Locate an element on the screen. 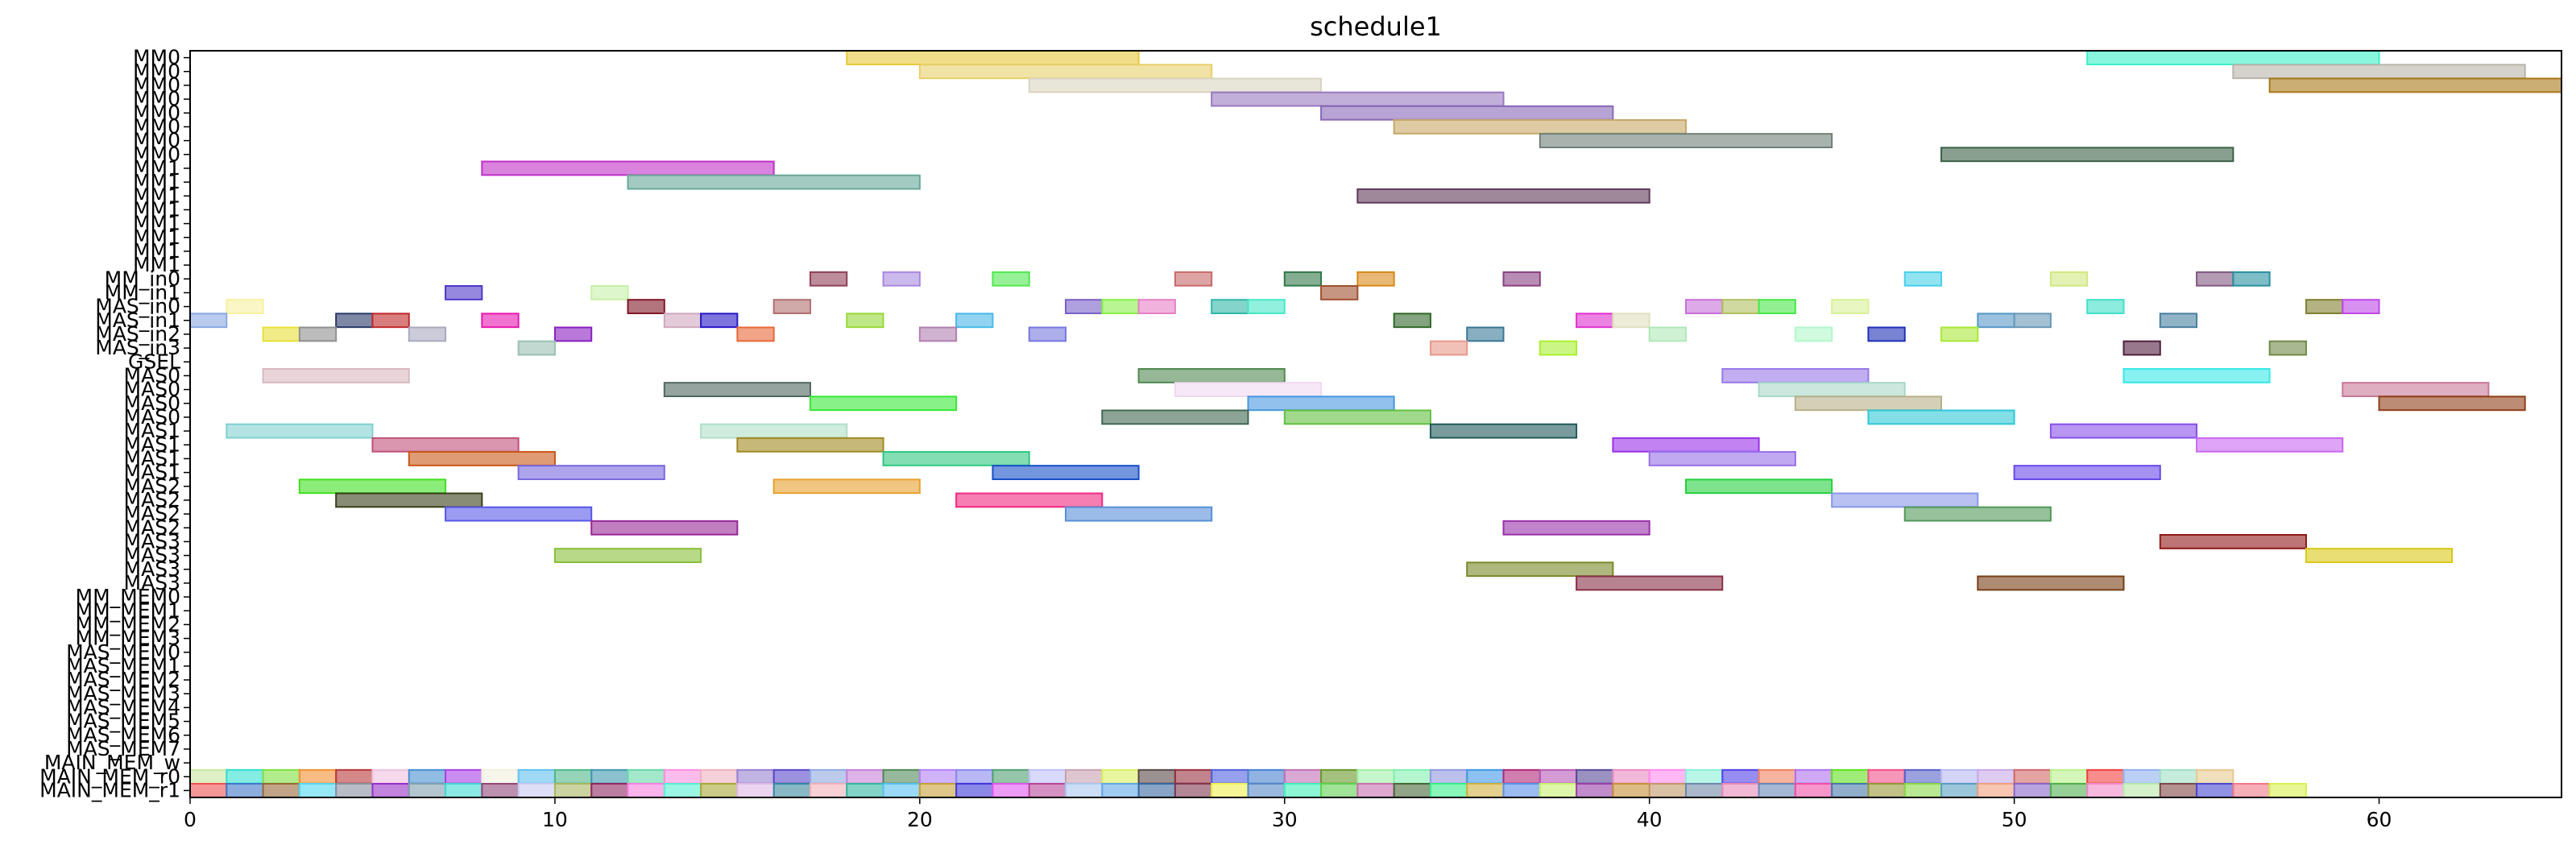 This screenshot has height=849, width=2576. y-tick-label: MM_in0 is located at coordinates (142, 278).